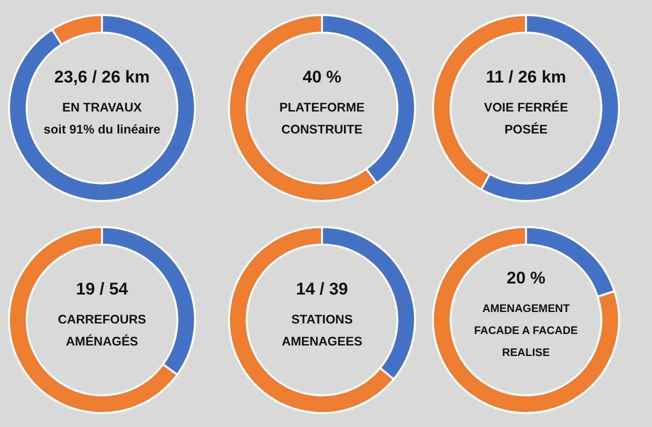 The image size is (652, 427). Describe the element at coordinates (102, 289) in the screenshot. I see `text: 19 / 54` at that location.